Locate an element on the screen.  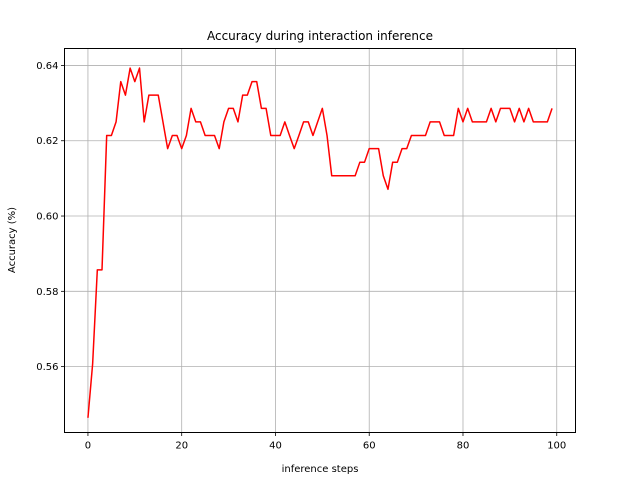
x-tick-label: 60 is located at coordinates (369, 446).